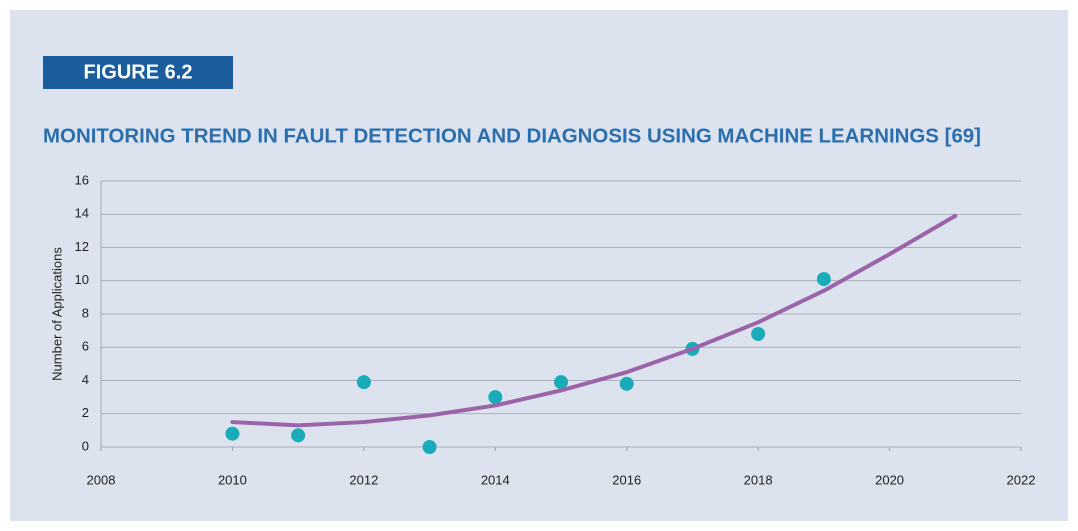  What do you see at coordinates (85, 412) in the screenshot?
I see `y-tick-label: 2` at bounding box center [85, 412].